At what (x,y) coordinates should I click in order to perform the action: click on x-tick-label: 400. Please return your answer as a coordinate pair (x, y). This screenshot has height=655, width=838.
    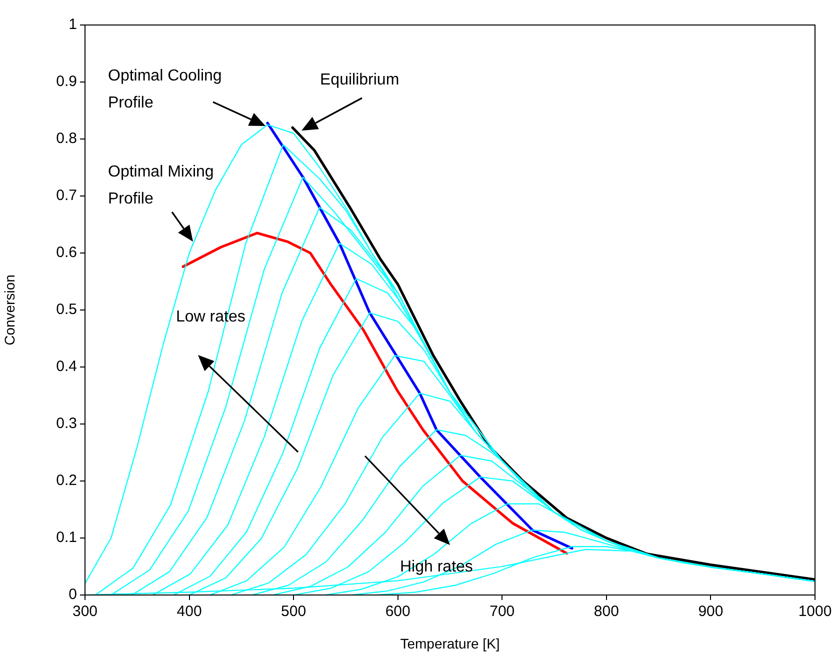
    Looking at the image, I should click on (189, 611).